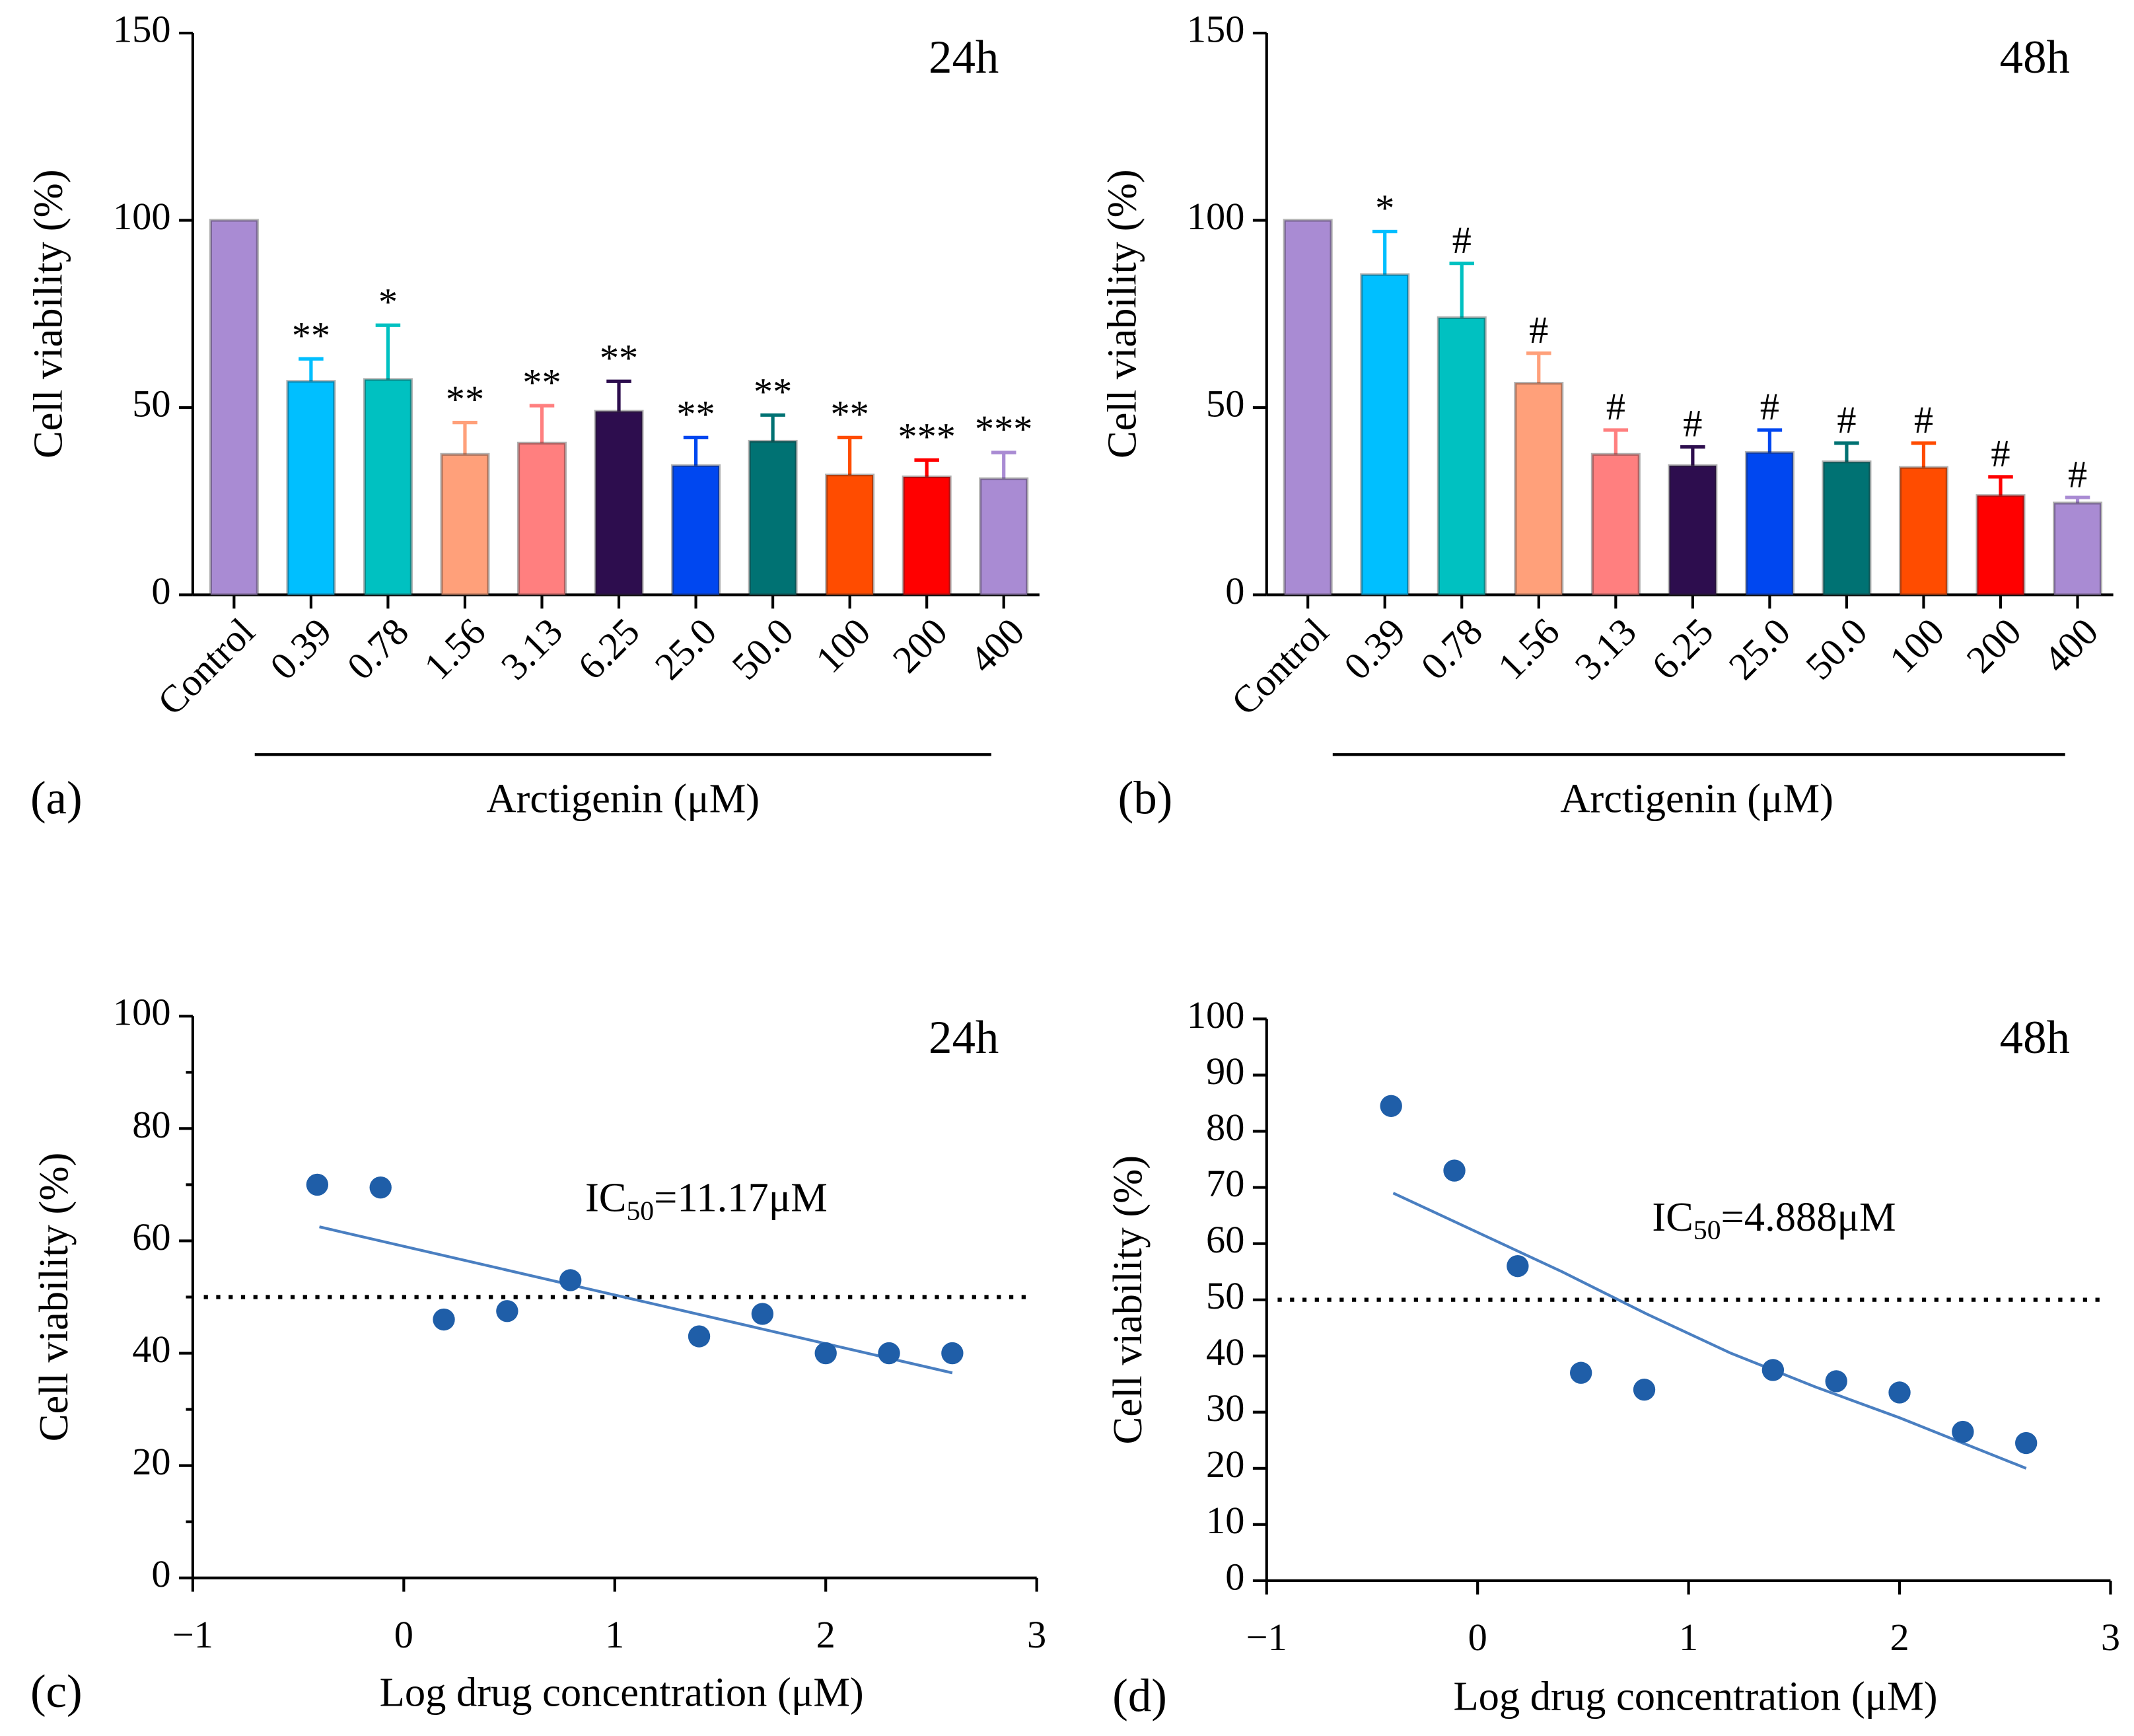 This screenshot has height=1736, width=2134. Describe the element at coordinates (1225, 1071) in the screenshot. I see `y-tick-label: 90` at that location.